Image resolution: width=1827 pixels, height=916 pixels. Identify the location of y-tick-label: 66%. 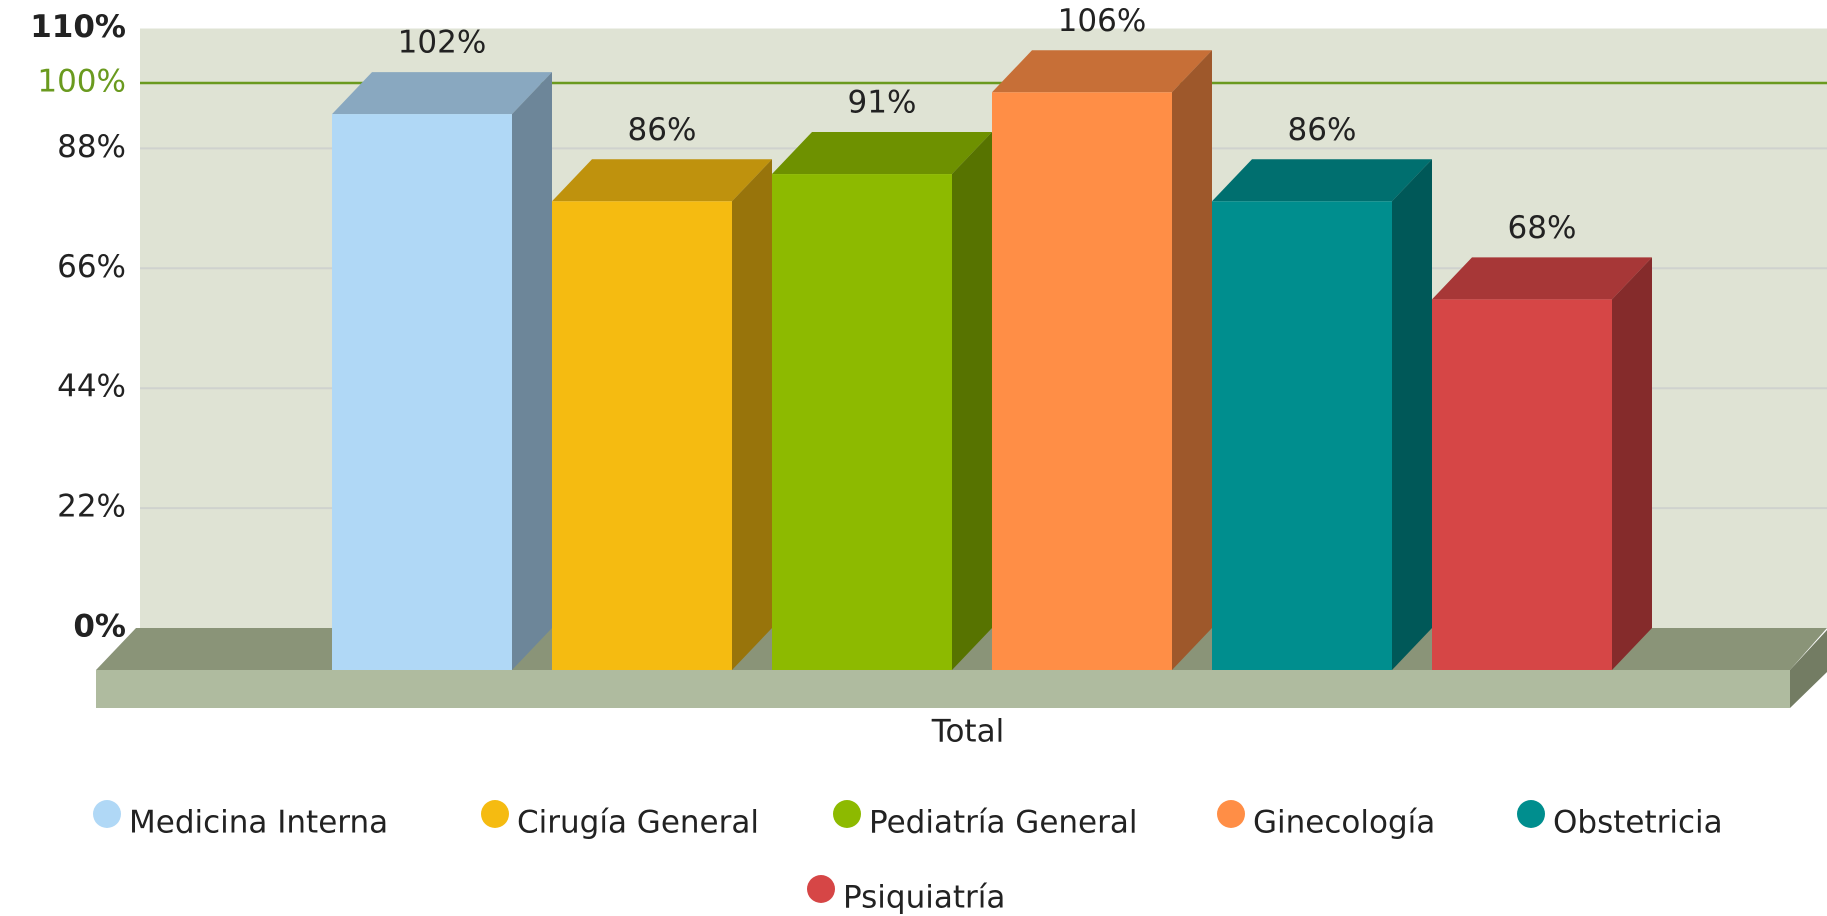
(91, 267).